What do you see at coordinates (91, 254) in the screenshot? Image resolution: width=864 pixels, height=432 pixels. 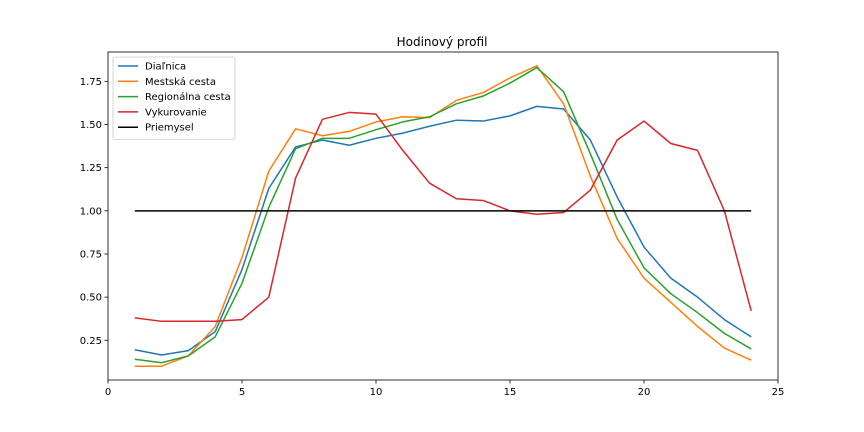 I see `y-tick-label: 0.75` at bounding box center [91, 254].